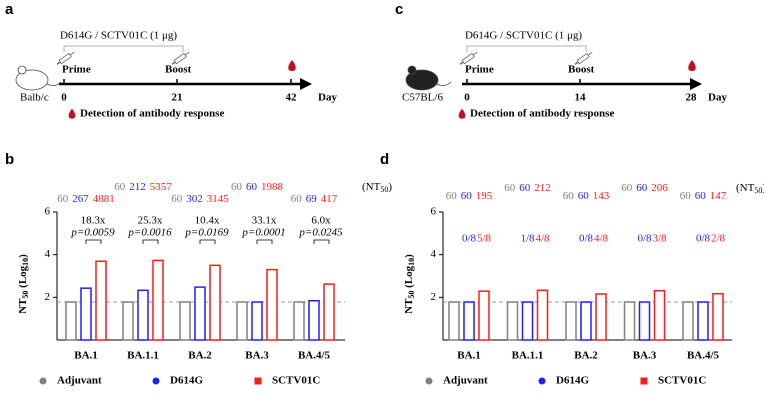 This screenshot has width=764, height=403. I want to click on syringe-plunger, so click(461, 63).